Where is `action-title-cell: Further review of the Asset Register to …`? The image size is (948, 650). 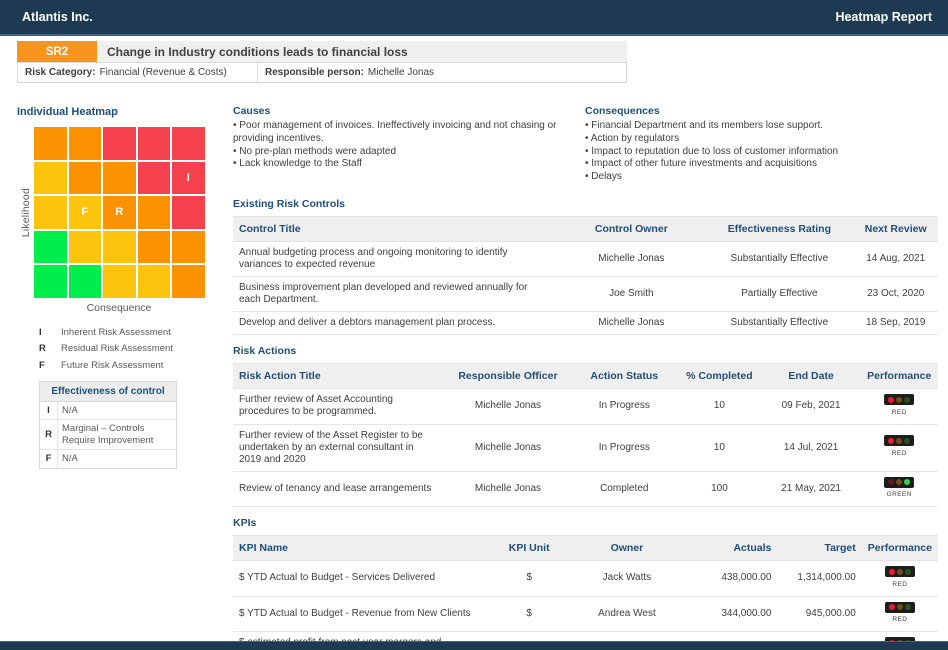 action-title-cell: Further review of the Asset Register to … is located at coordinates (339, 448).